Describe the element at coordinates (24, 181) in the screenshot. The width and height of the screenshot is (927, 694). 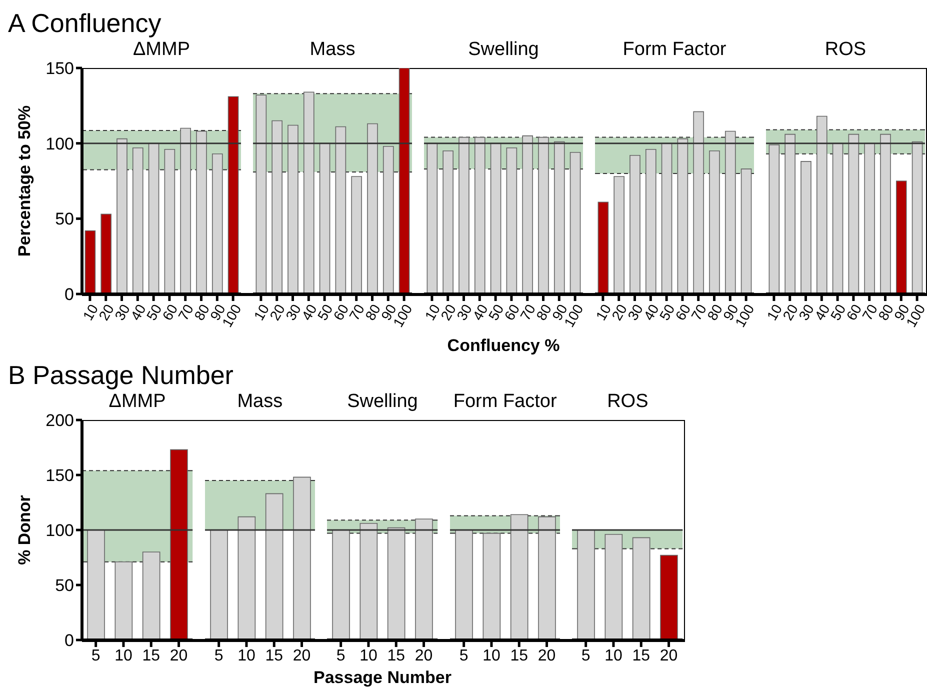
I see `y-axis-title: Percentage to 50%` at that location.